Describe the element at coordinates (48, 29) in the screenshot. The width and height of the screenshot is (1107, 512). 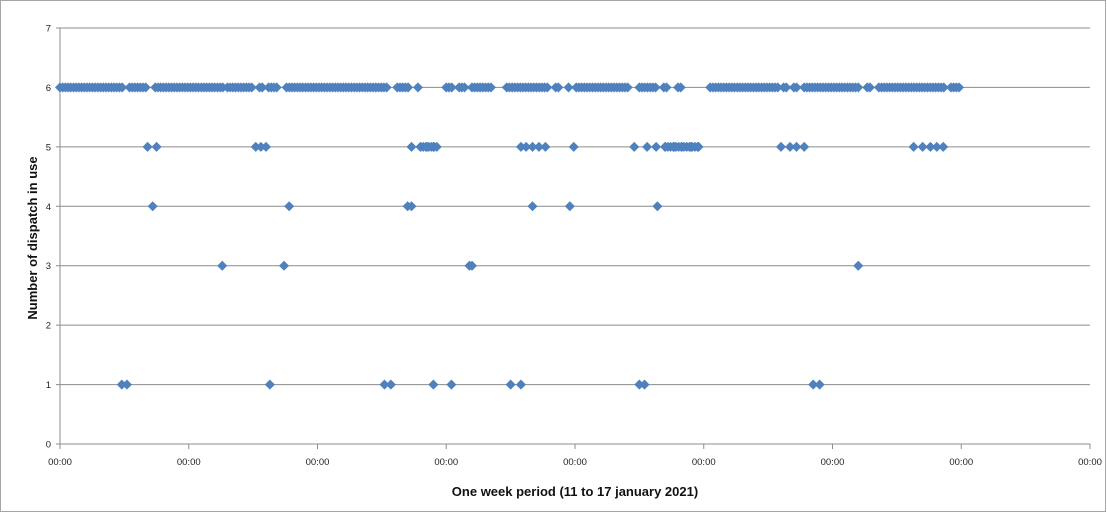
I see `y-tick-label: 7` at that location.